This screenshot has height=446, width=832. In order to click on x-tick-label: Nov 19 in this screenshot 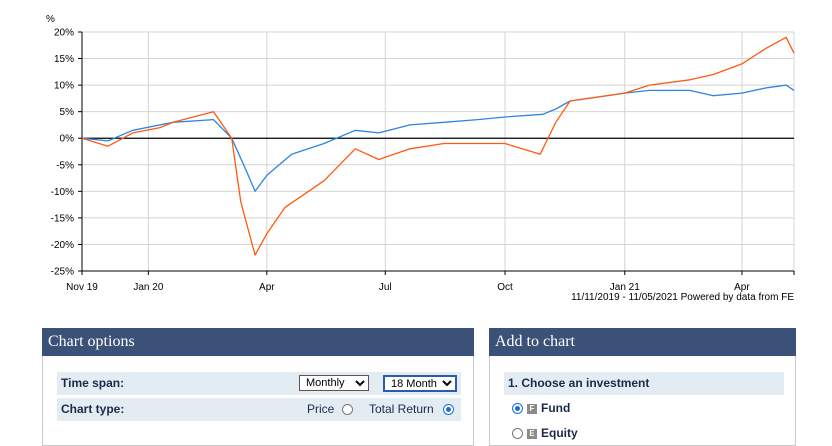, I will do `click(82, 287)`.